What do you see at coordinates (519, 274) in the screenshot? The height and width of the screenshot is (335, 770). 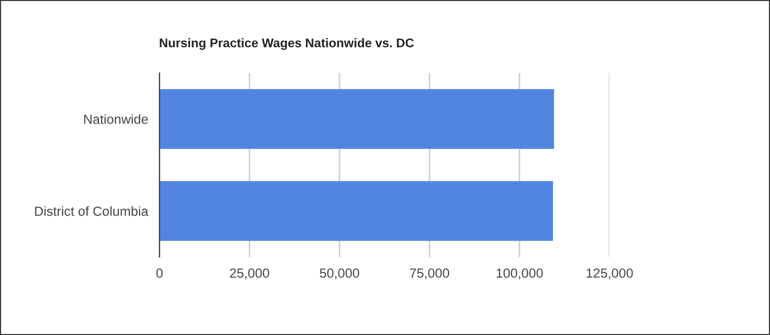 I see `x-tick-label: 100,000` at bounding box center [519, 274].